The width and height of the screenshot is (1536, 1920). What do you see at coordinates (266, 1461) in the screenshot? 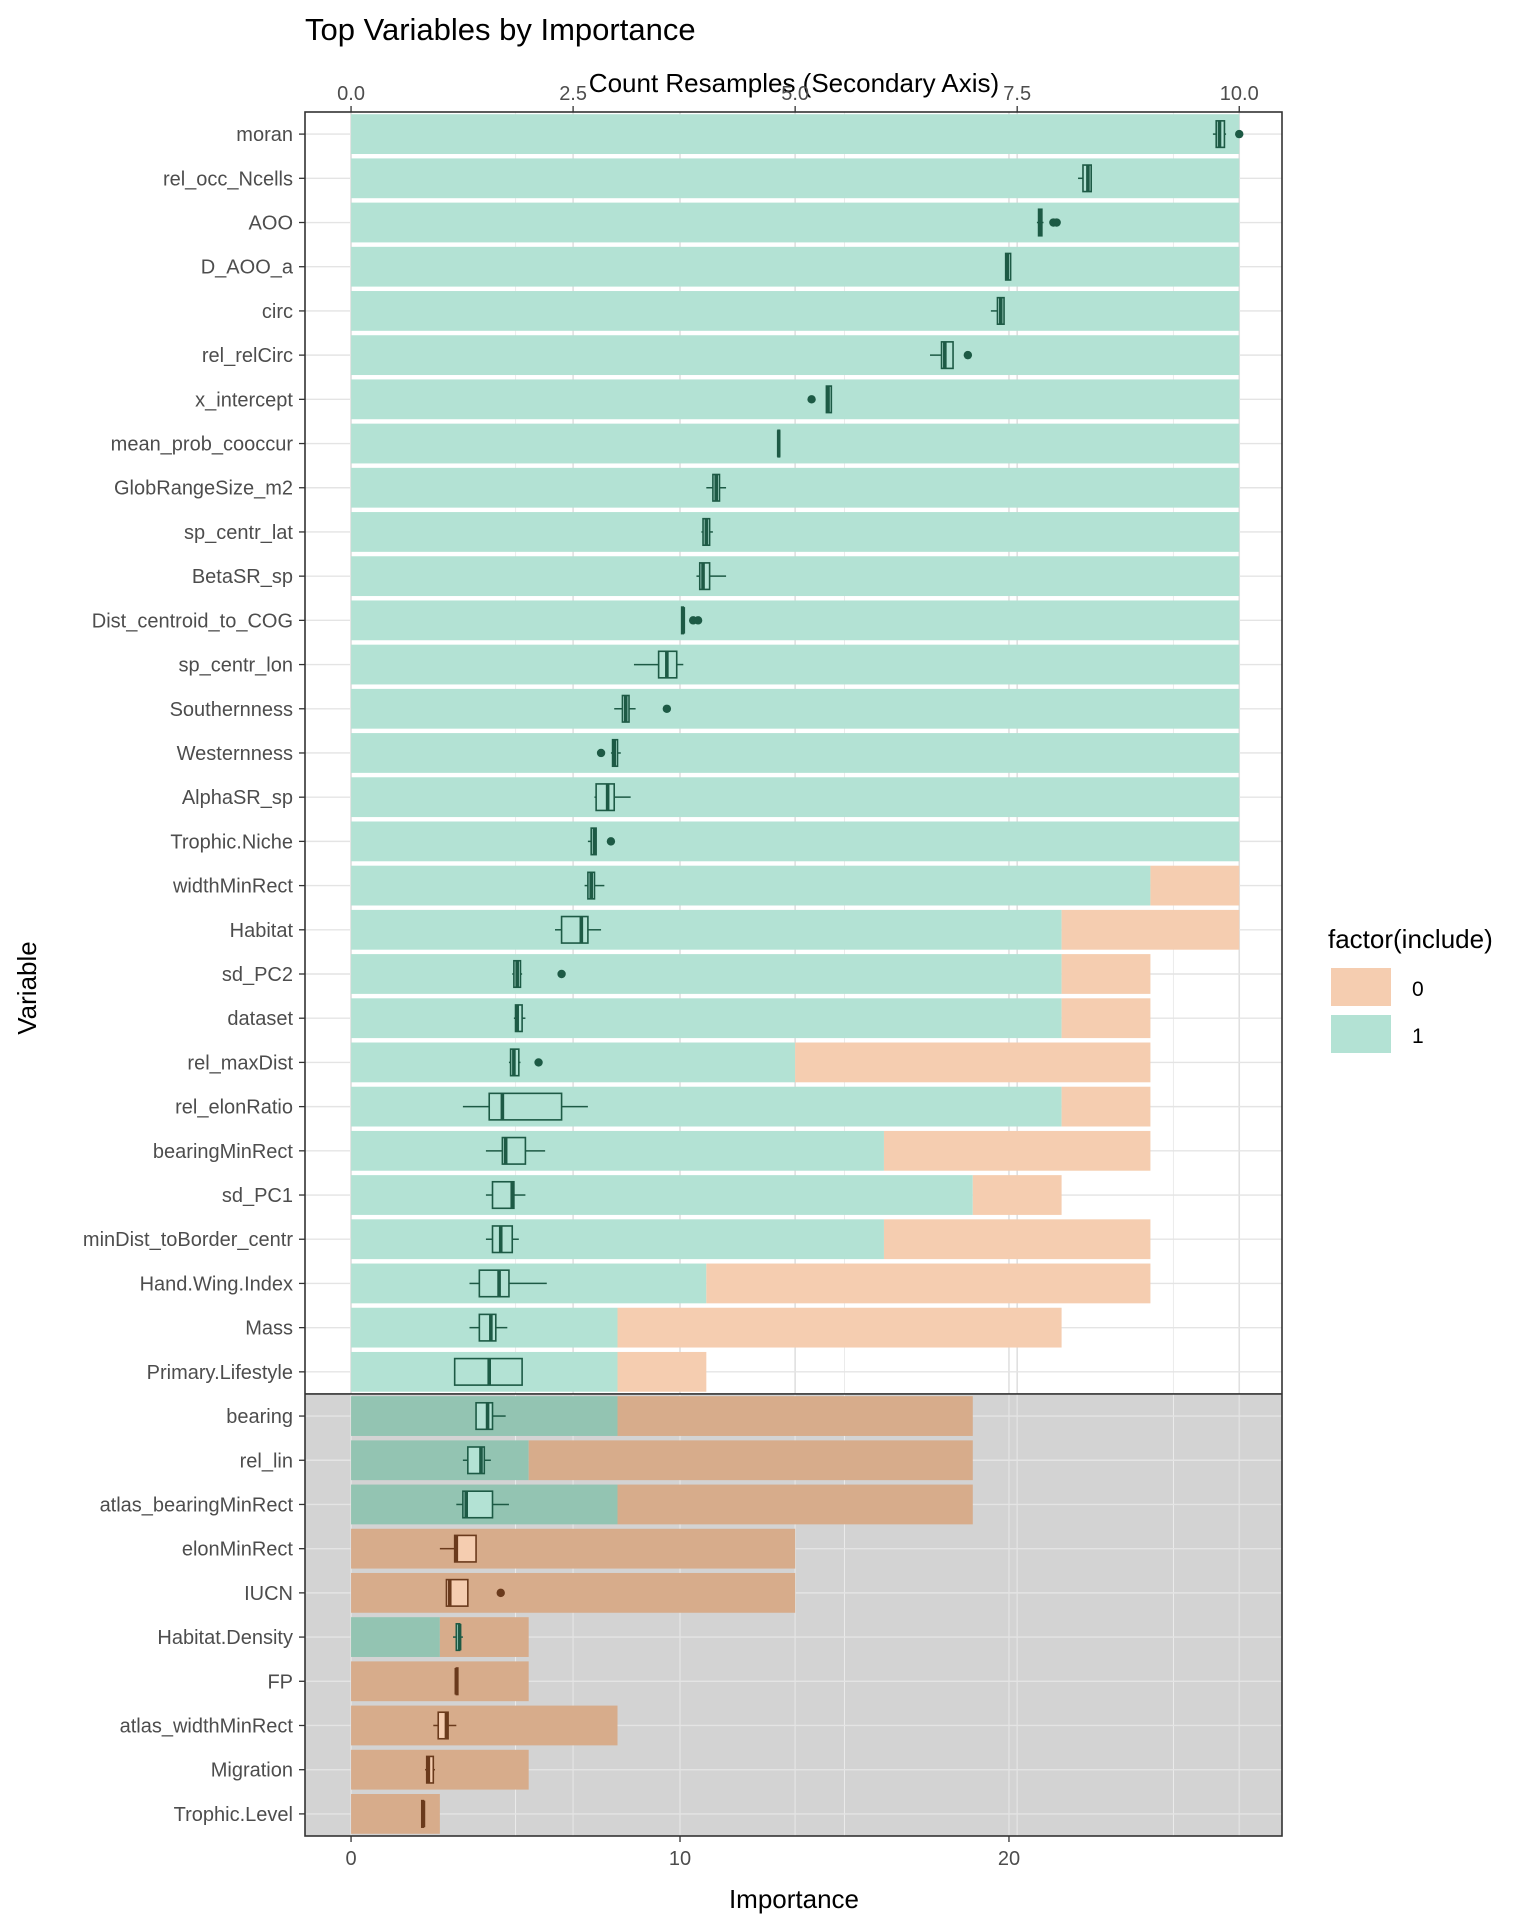
I see `y-tick-label: rel_lin` at bounding box center [266, 1461].